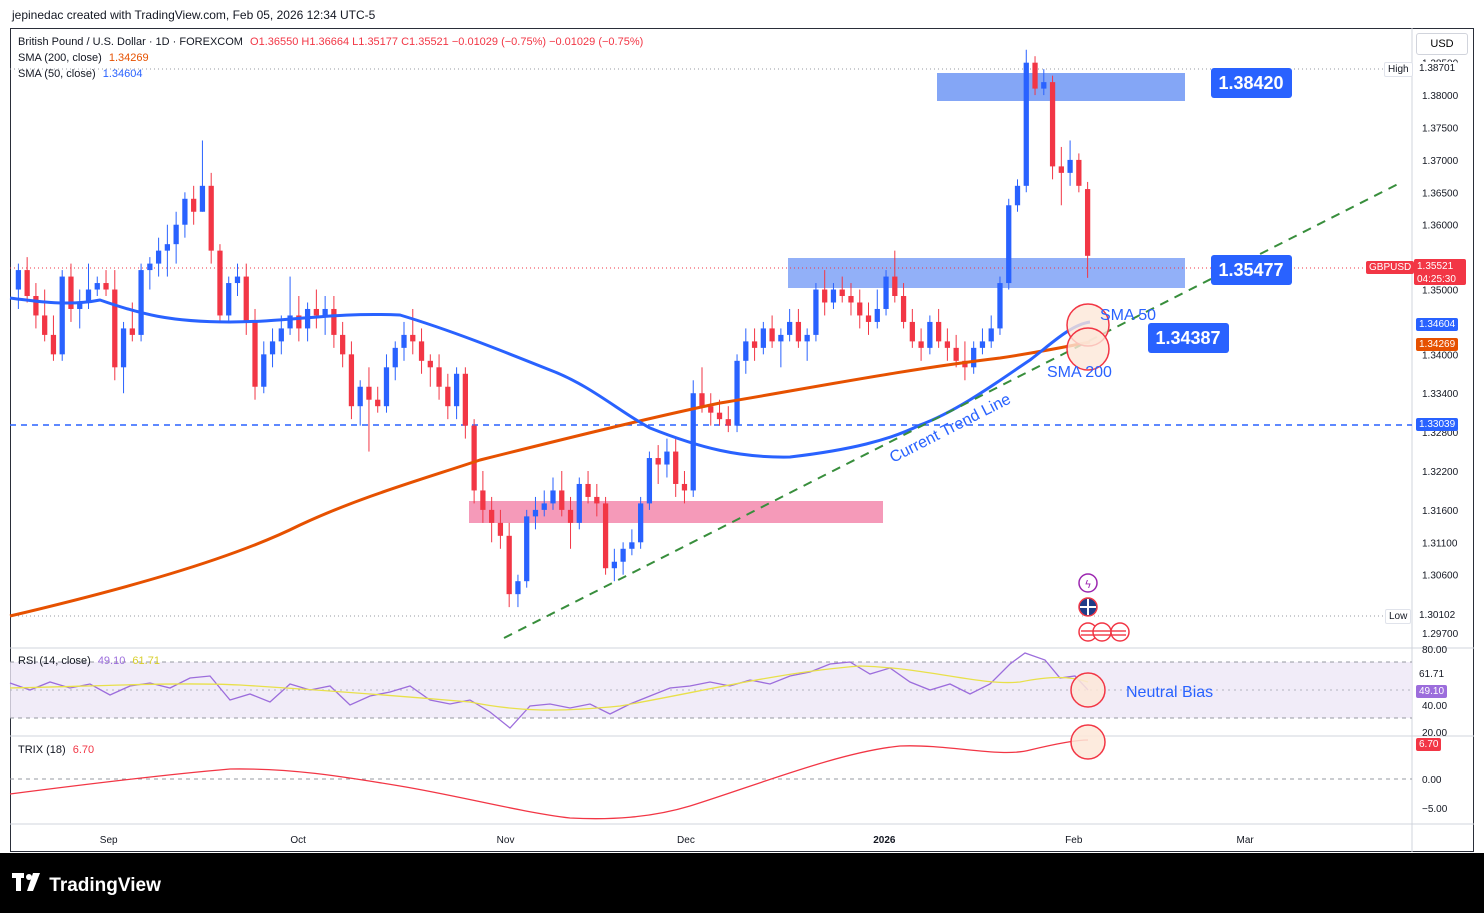  Describe the element at coordinates (80, 74) in the screenshot. I see `legend-sma50-row: SMA (50, close) 1.34604` at that location.